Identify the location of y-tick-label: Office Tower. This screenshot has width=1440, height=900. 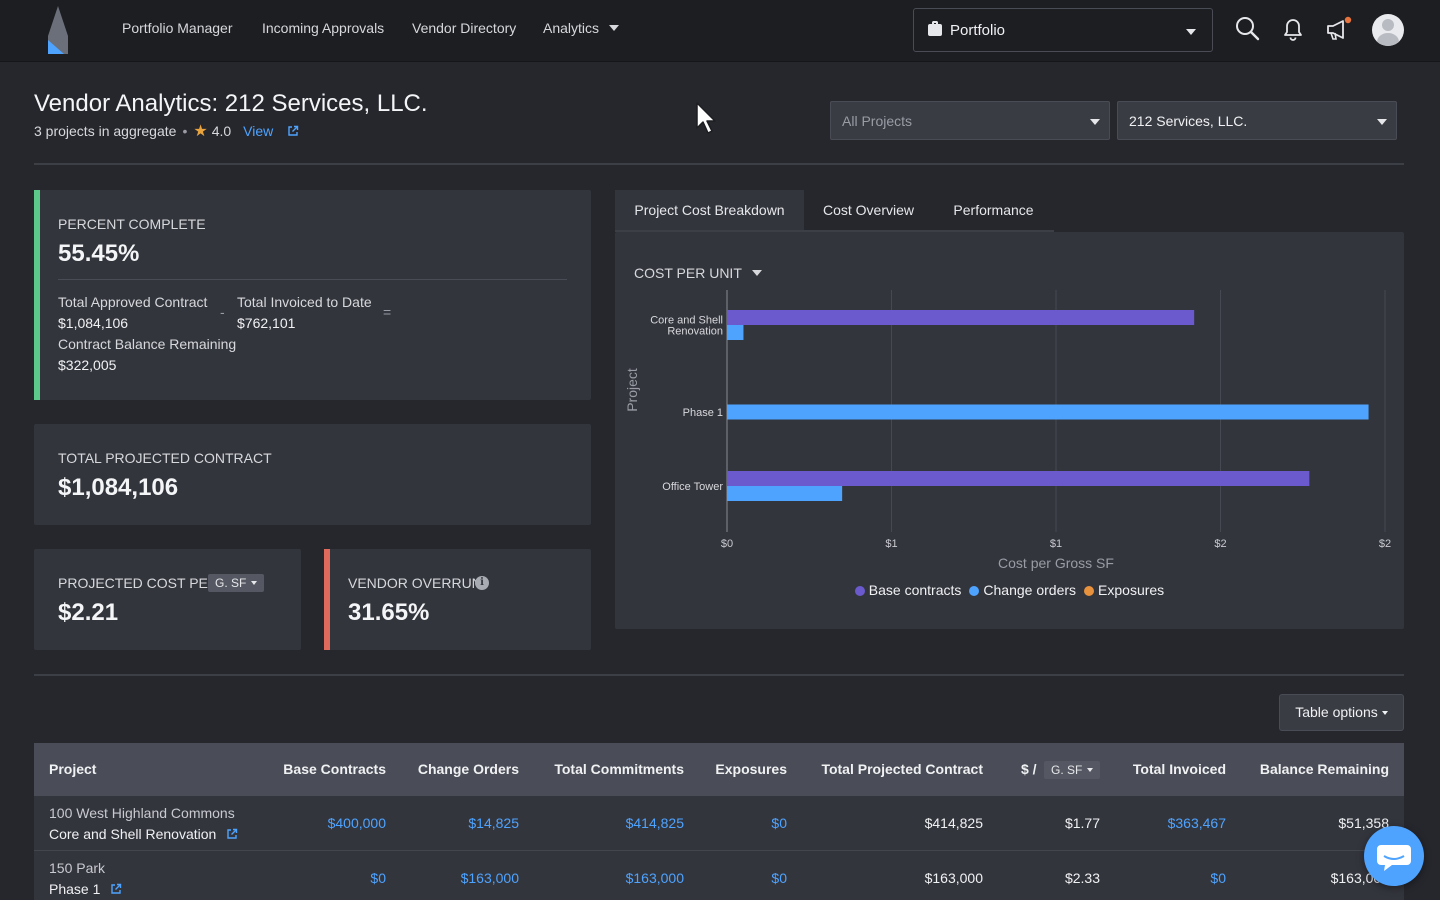
(692, 487).